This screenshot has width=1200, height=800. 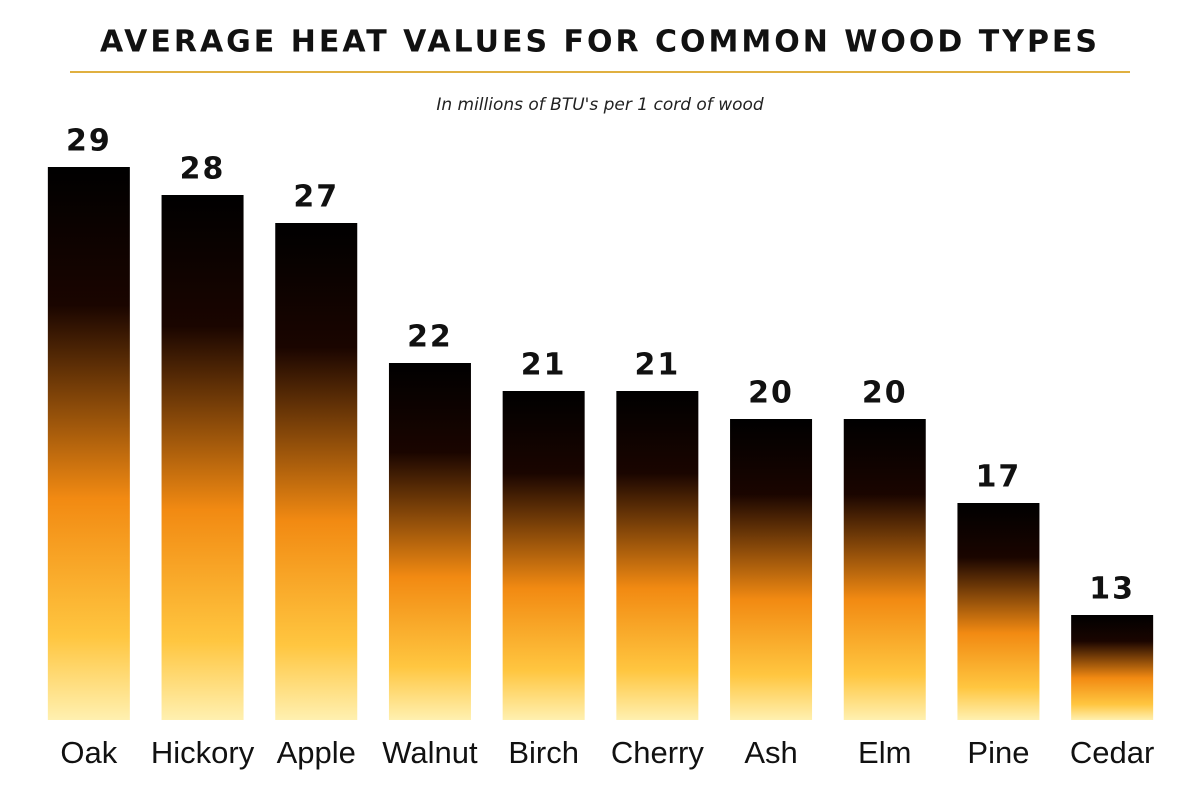 What do you see at coordinates (1112, 589) in the screenshot?
I see `value-label: 13` at bounding box center [1112, 589].